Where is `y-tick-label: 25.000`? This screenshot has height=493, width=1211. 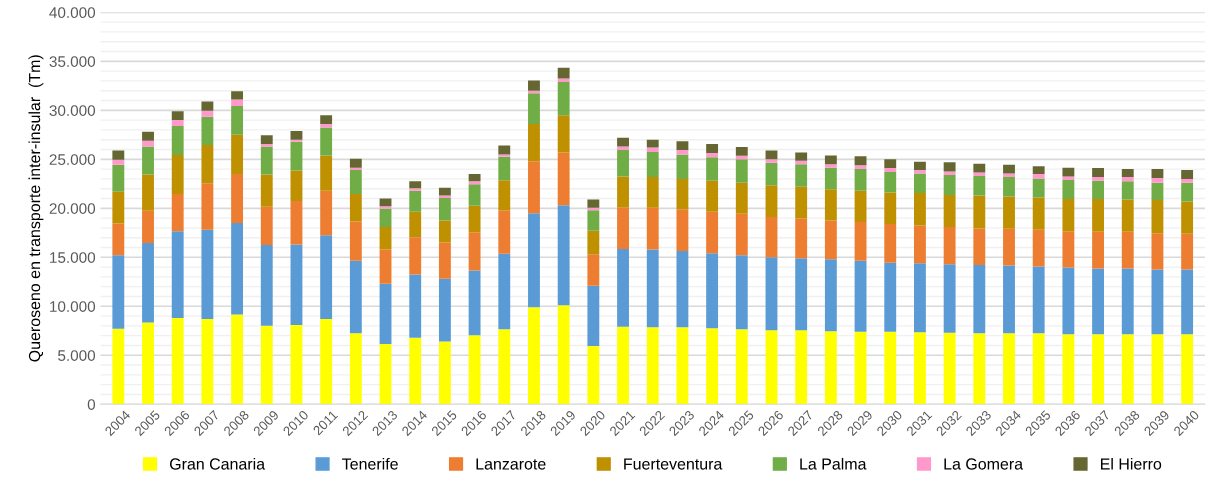 y-tick-label: 25.000 is located at coordinates (72, 159).